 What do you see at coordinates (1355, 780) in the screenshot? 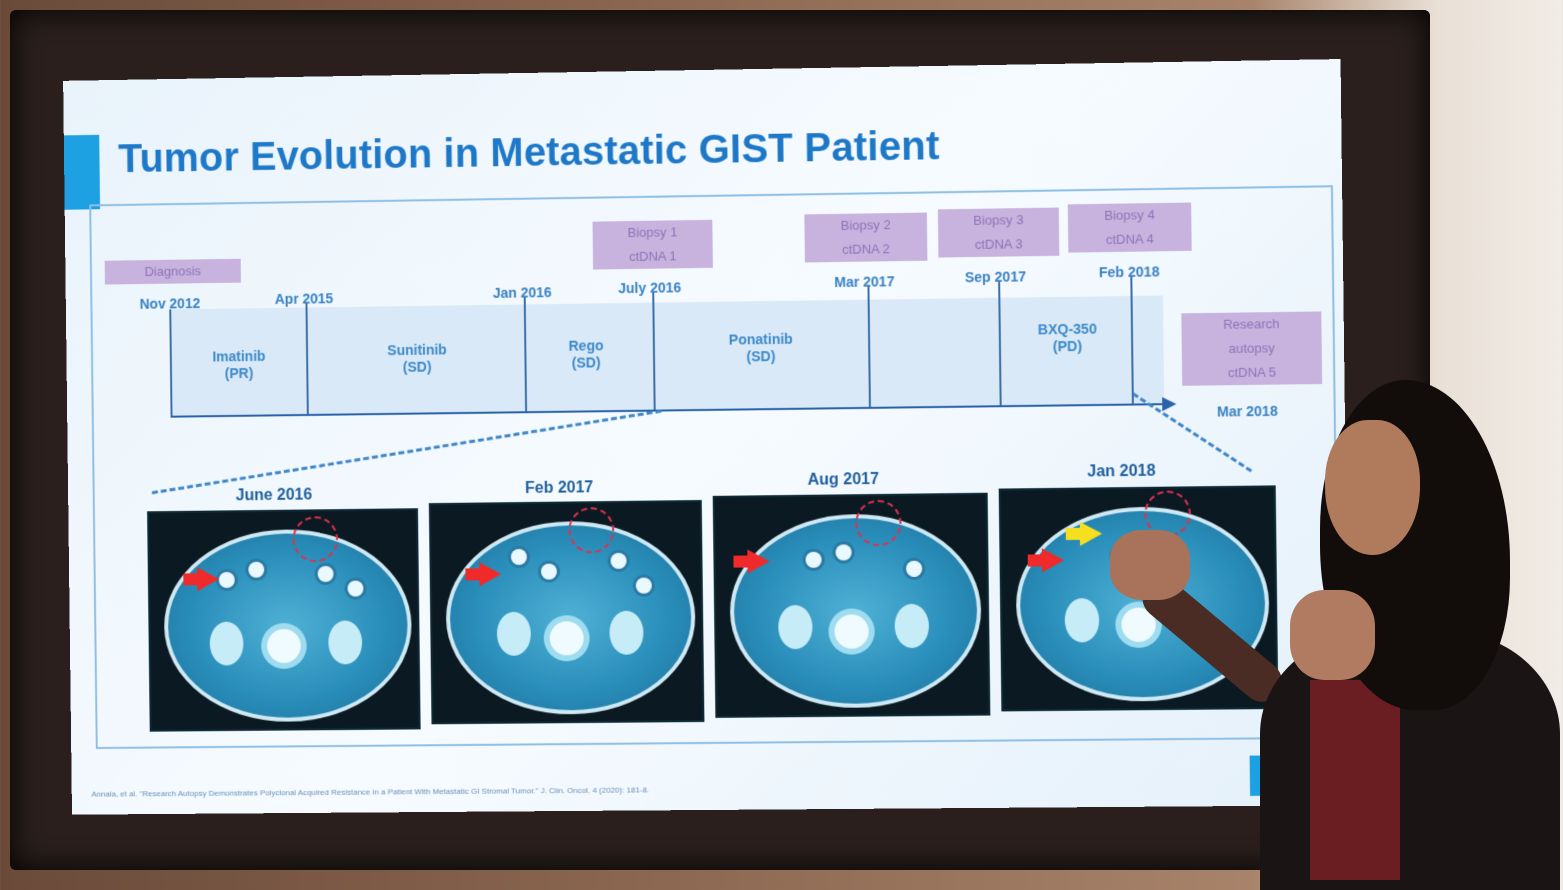
I see `presenter-scarf` at bounding box center [1355, 780].